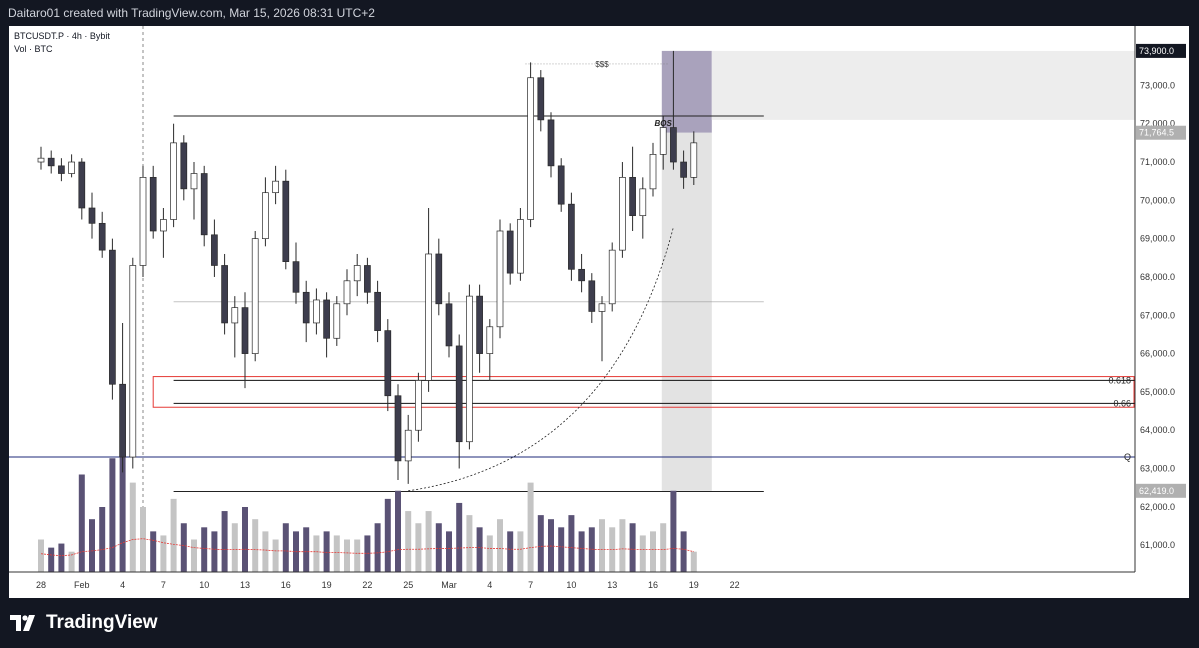 This screenshot has height=648, width=1199. I want to click on volume-ma-line, so click(367, 547).